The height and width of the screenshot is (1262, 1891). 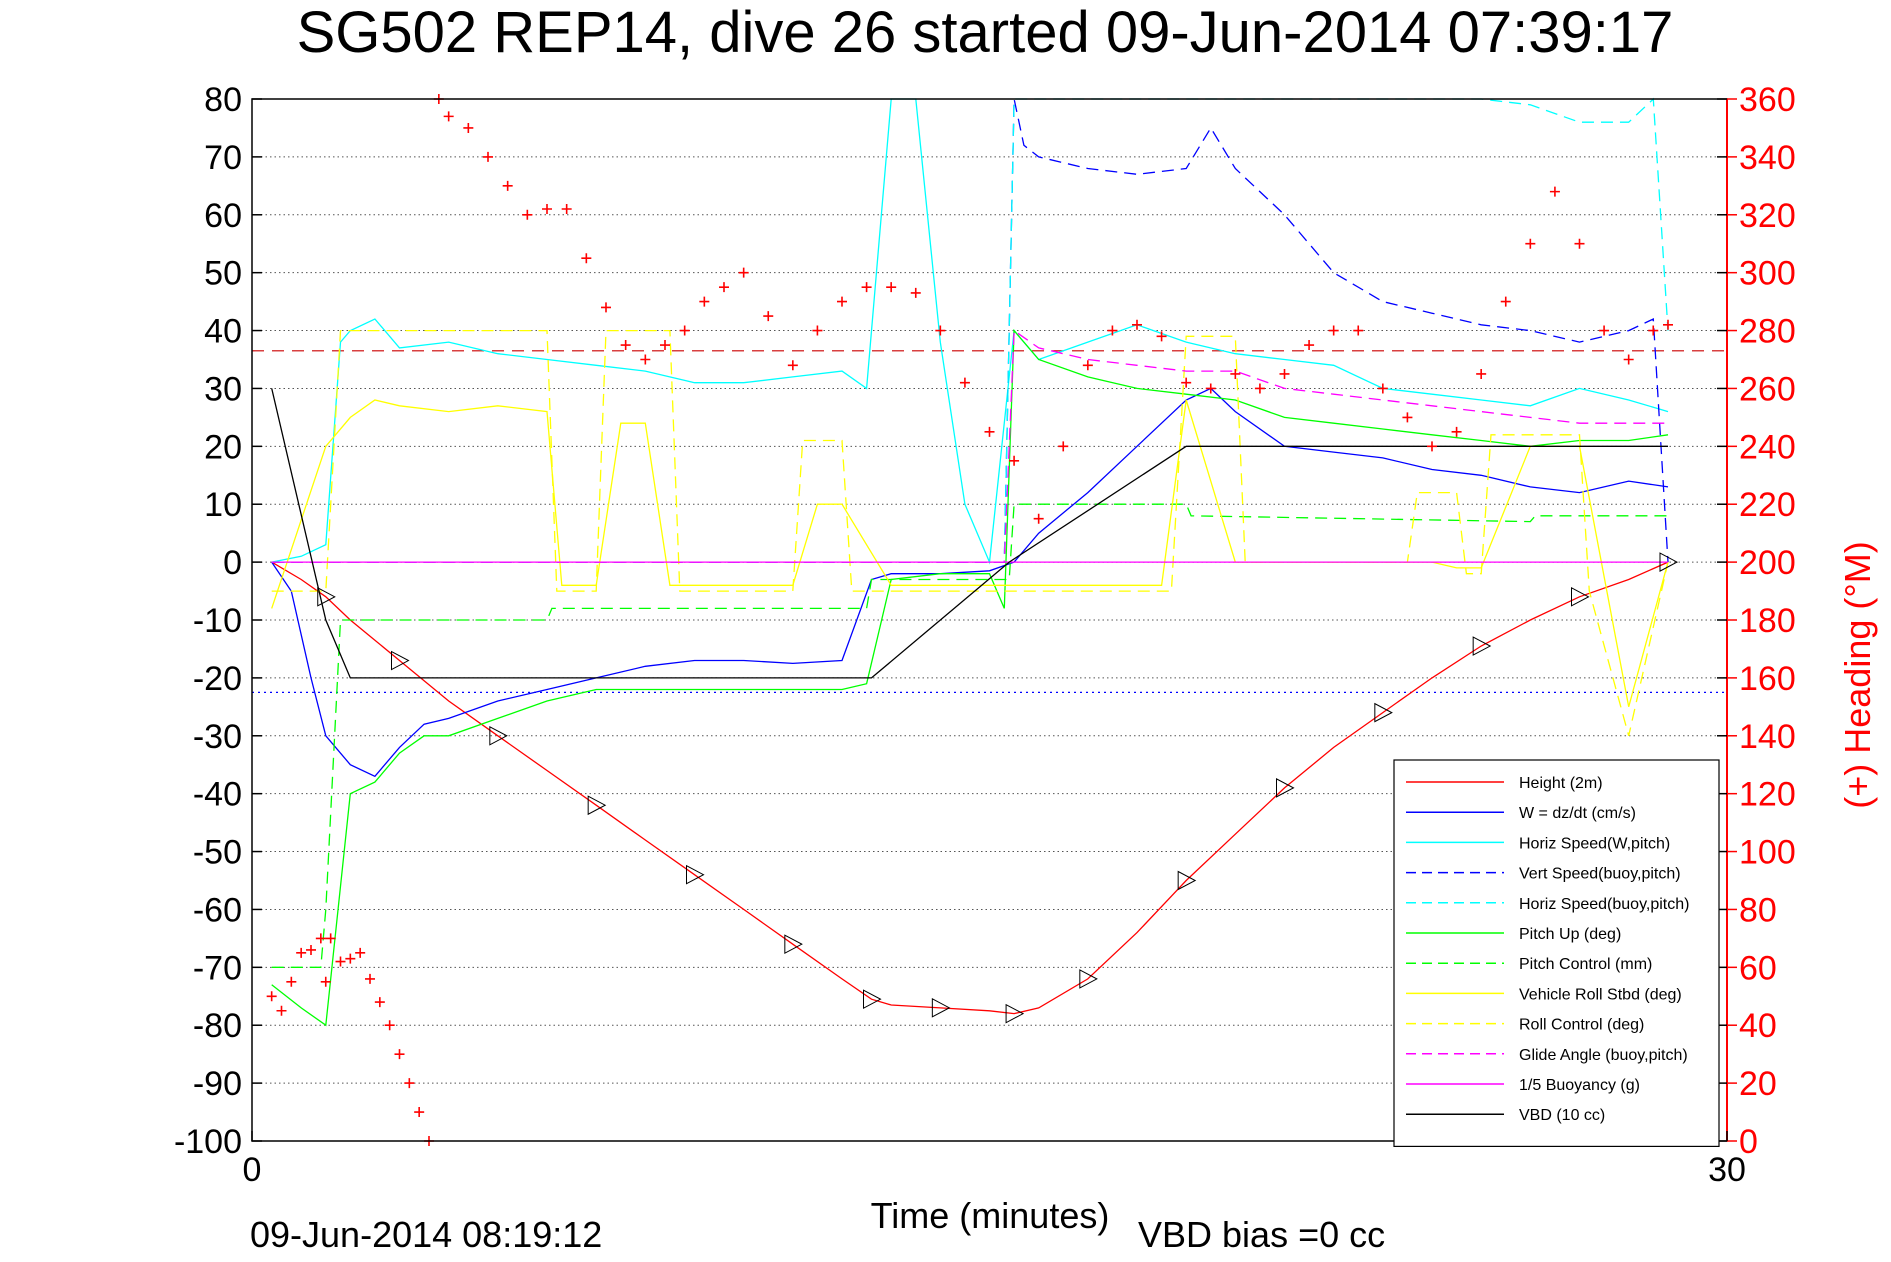 What do you see at coordinates (217, 621) in the screenshot?
I see `y-tick-label: -10` at bounding box center [217, 621].